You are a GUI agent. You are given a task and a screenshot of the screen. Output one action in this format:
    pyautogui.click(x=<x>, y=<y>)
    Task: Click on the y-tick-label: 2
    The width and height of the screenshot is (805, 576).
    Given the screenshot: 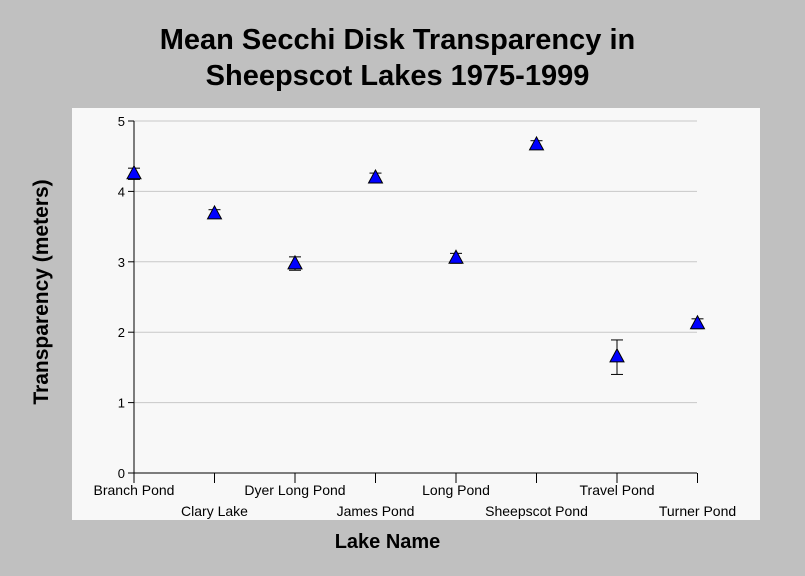 What is the action you would take?
    pyautogui.click(x=121, y=332)
    